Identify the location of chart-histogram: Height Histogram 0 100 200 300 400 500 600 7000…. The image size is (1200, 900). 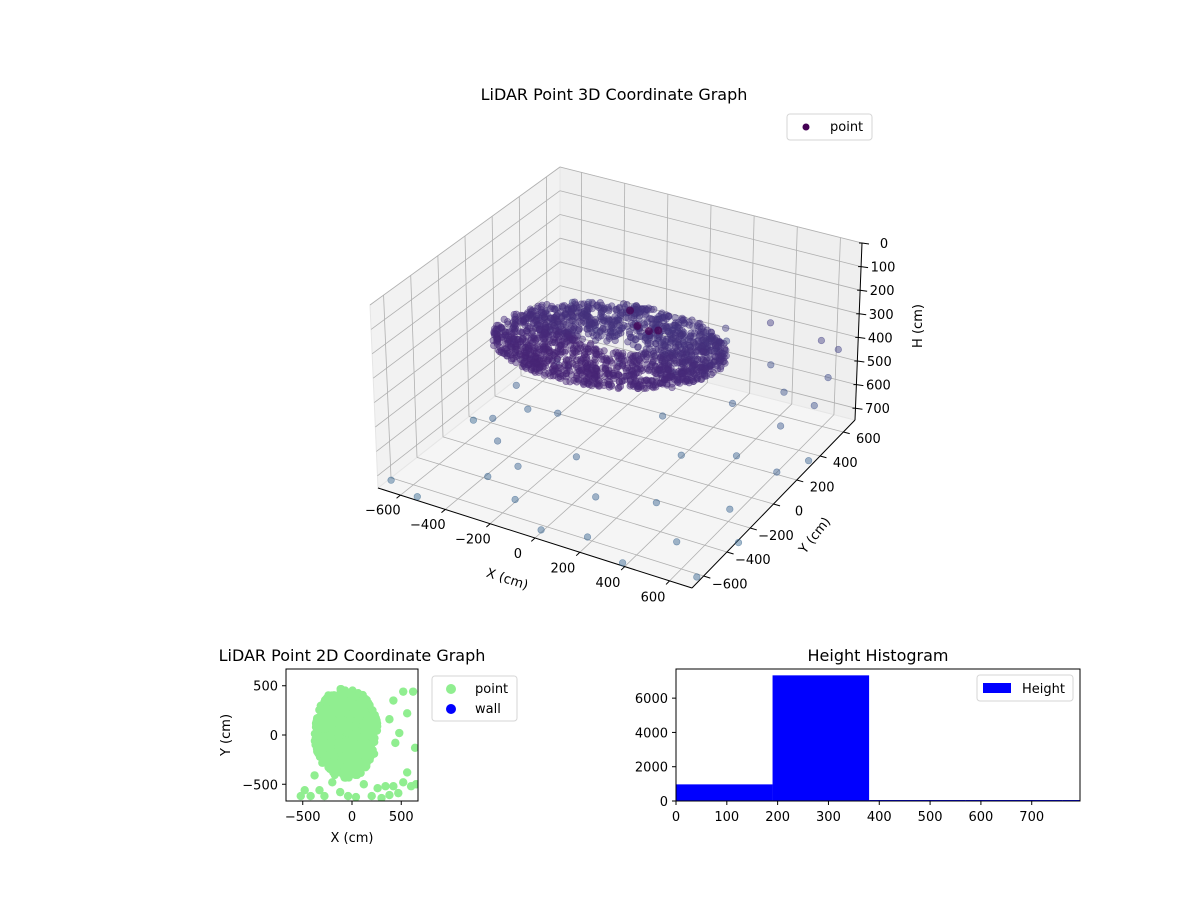
(858, 735).